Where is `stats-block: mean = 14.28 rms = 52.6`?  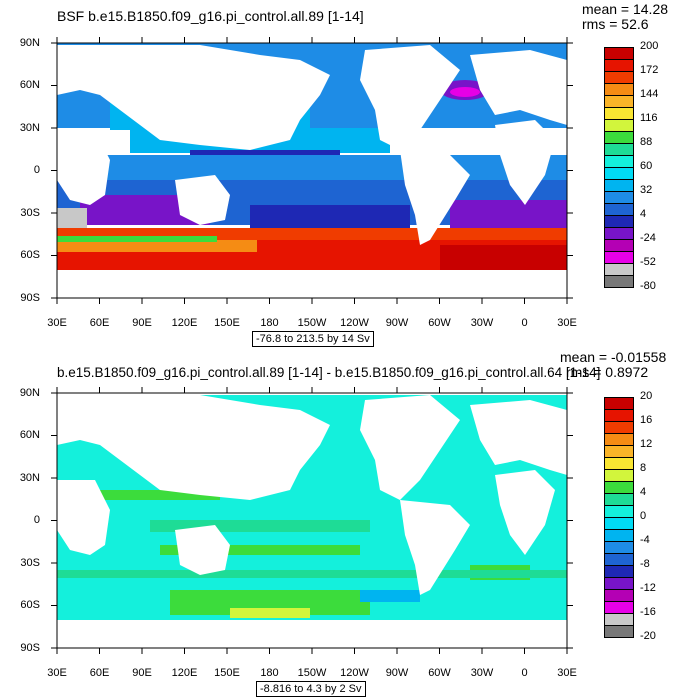 stats-block: mean = 14.28 rms = 52.6 is located at coordinates (625, 17).